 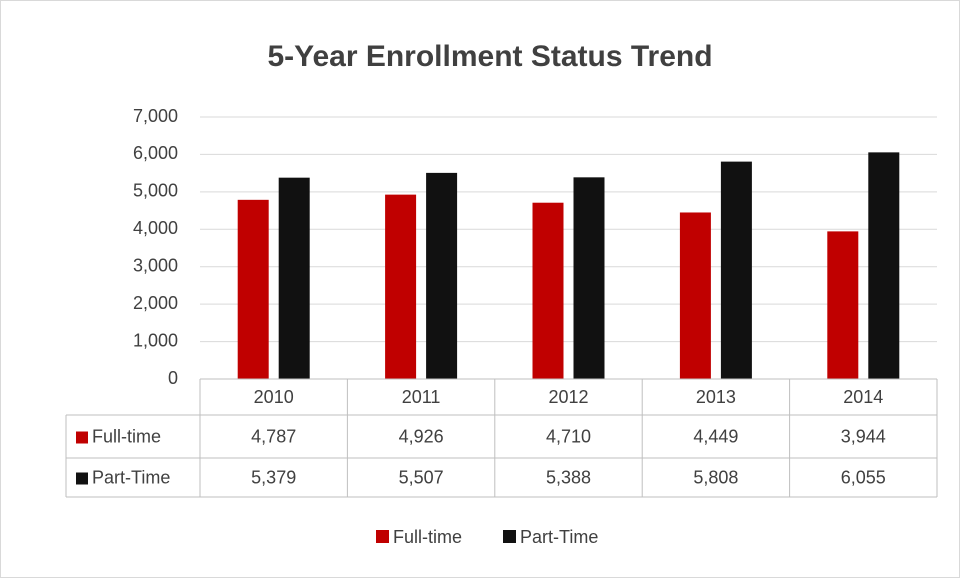 I want to click on table-cell: 5,388, so click(x=568, y=477).